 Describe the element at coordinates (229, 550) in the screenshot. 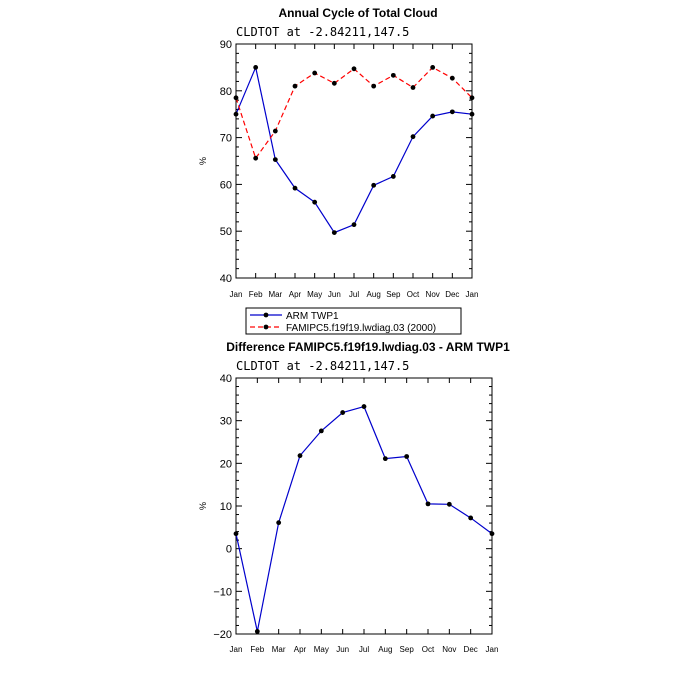

I see `y-tick-label: 0` at that location.